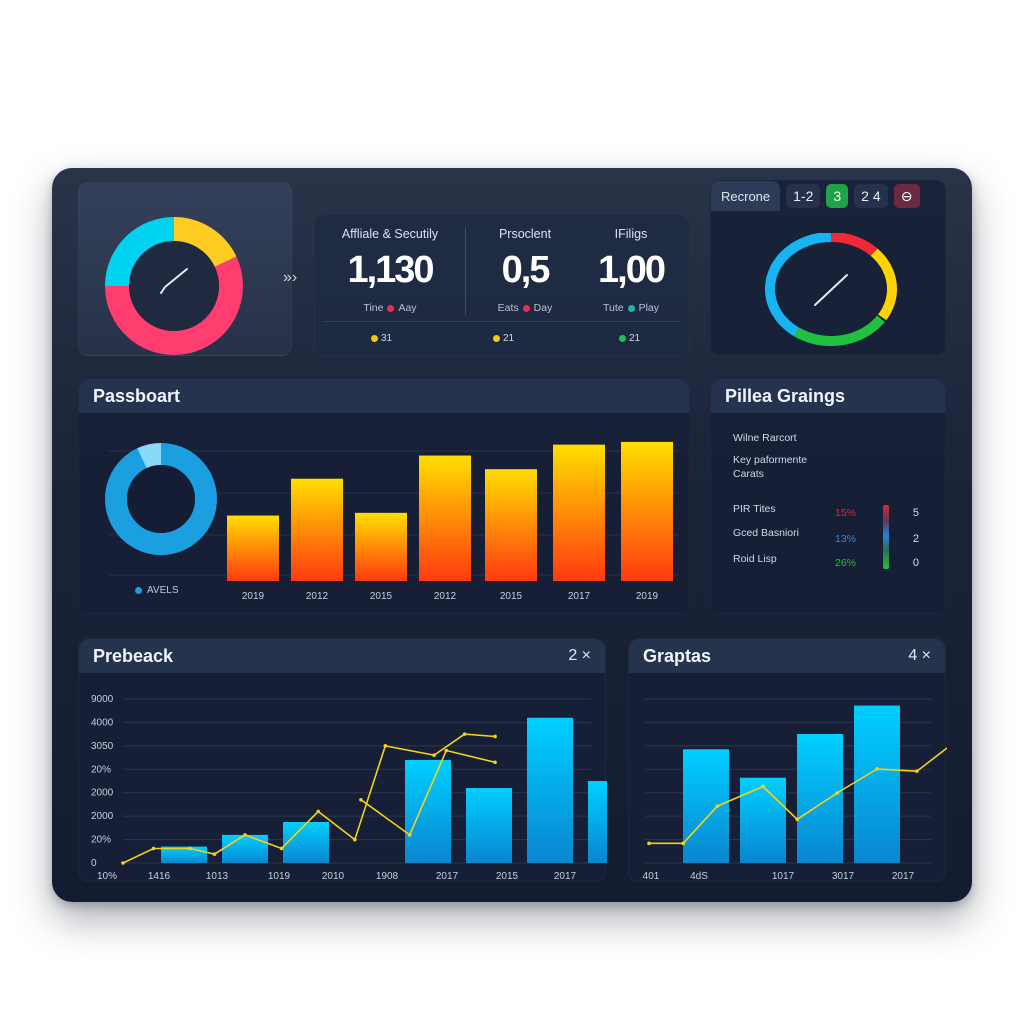 This screenshot has height=1024, width=1024. Describe the element at coordinates (137, 395) in the screenshot. I see `card-title: Passboart` at that location.